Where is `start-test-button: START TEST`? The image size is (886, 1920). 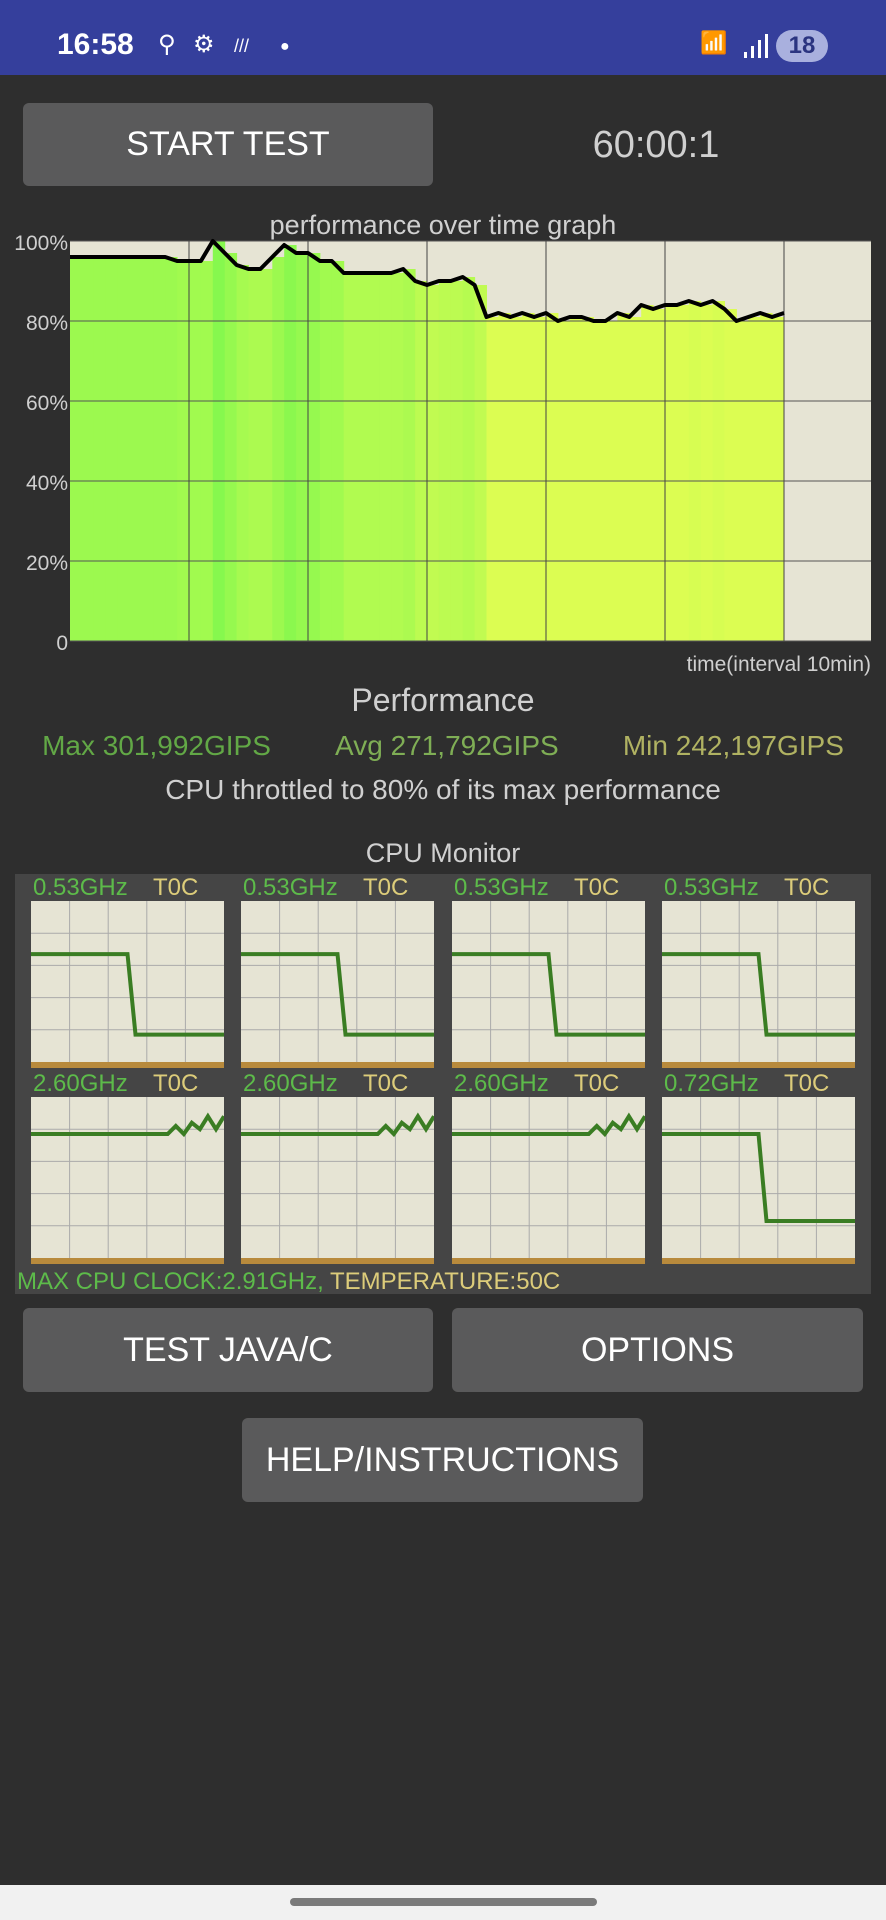
start-test-button: START TEST is located at coordinates (228, 144).